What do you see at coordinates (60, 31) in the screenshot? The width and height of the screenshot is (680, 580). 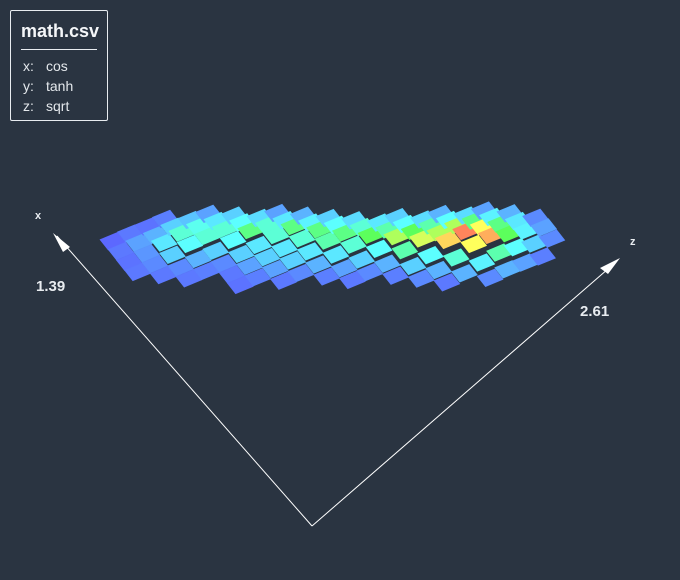 I see `file-title: math.csv` at bounding box center [60, 31].